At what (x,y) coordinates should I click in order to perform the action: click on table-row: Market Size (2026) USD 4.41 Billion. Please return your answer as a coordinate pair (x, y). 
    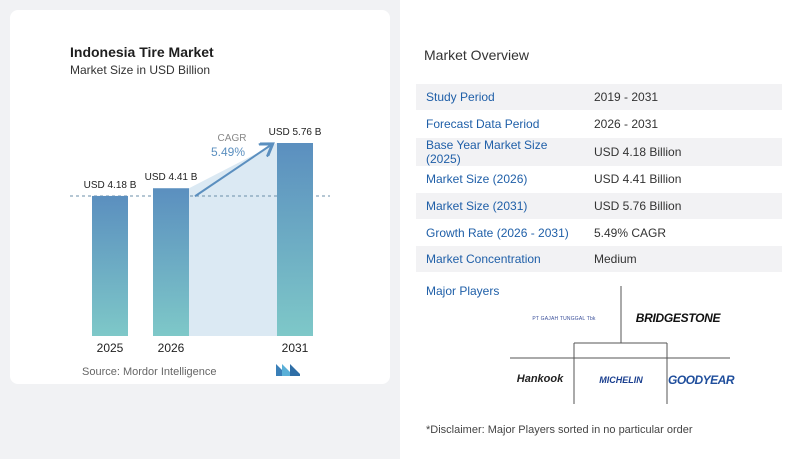
    Looking at the image, I should click on (599, 180).